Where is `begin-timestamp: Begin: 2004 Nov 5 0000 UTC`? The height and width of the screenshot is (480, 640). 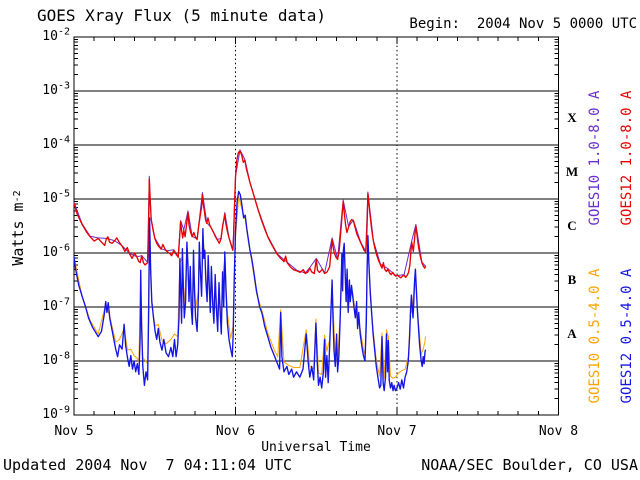 begin-timestamp: Begin: 2004 Nov 5 0000 UTC is located at coordinates (523, 24).